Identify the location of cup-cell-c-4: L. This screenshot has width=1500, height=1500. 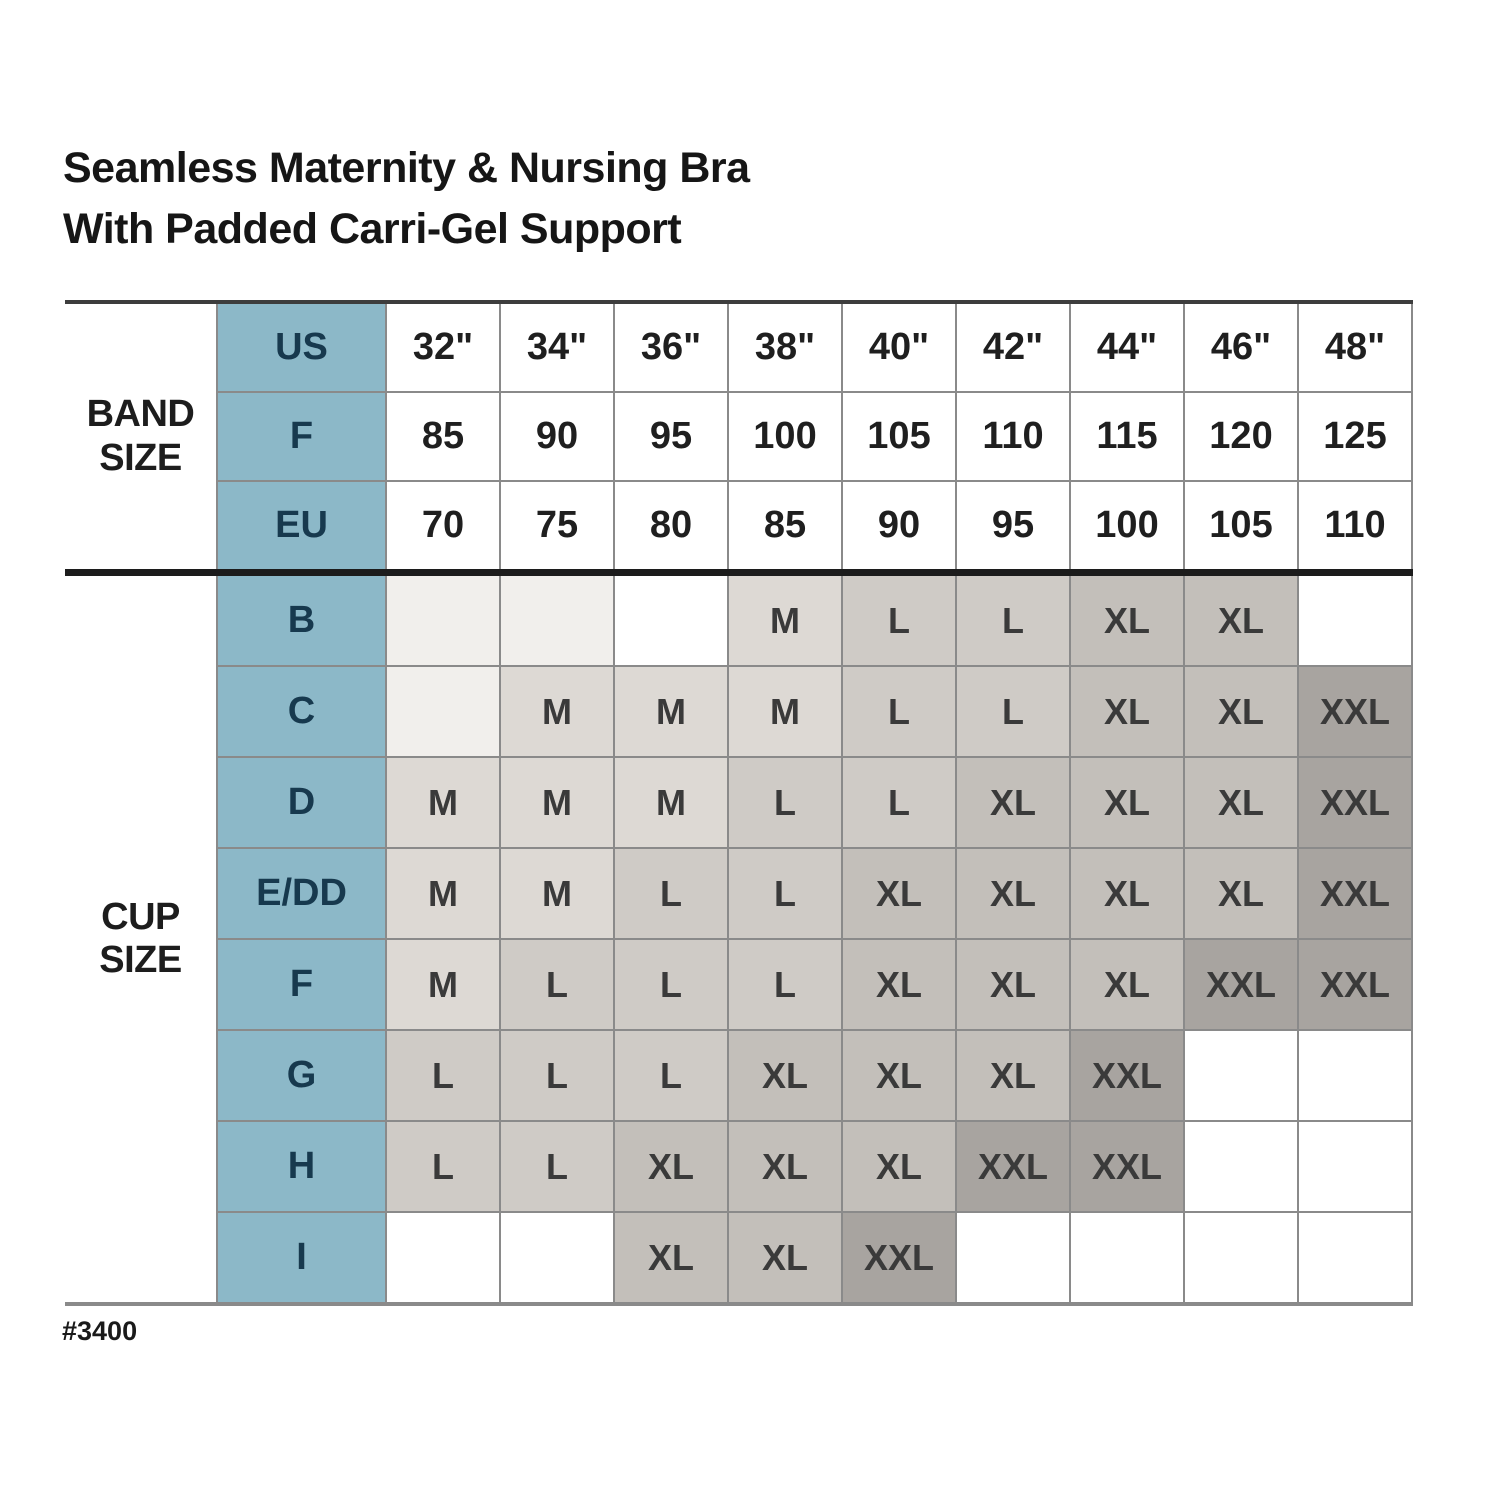
(899, 711).